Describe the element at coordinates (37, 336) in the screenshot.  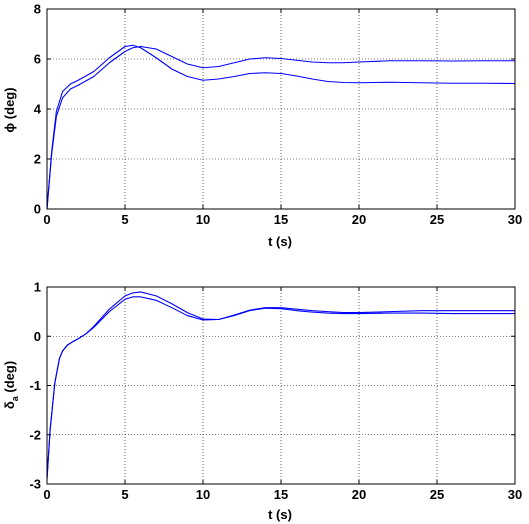
I see `aileron-chart-y-tick-label-3: 0` at that location.